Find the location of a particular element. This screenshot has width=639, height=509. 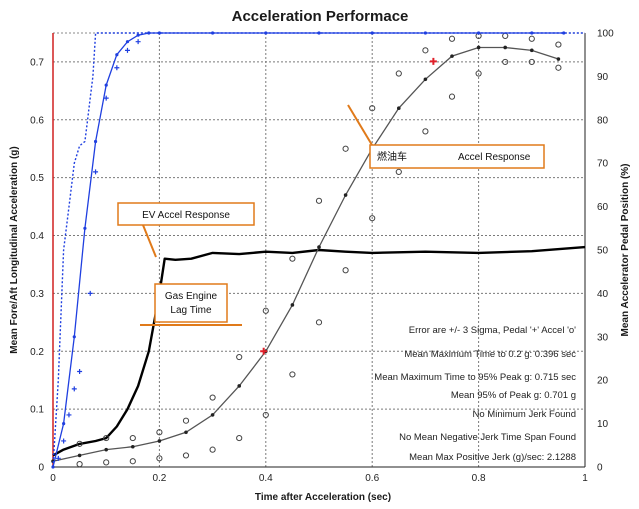

note-95-peak: Mean 95% of Peak g: 0.701 g is located at coordinates (513, 395).